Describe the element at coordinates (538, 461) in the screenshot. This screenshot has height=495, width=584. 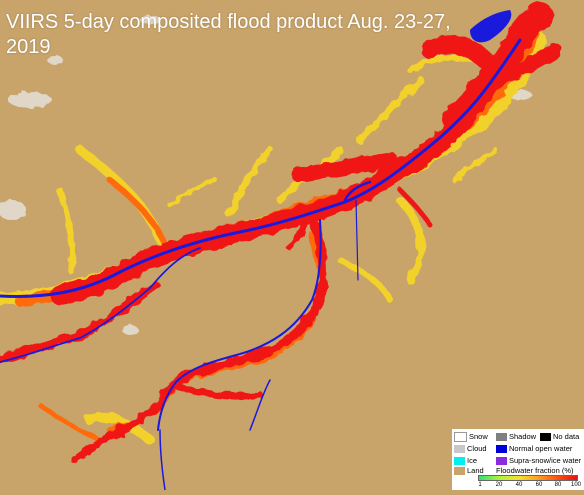
I see `legend-item-supra-snow-ice-water: Supra-snow/ice water` at that location.